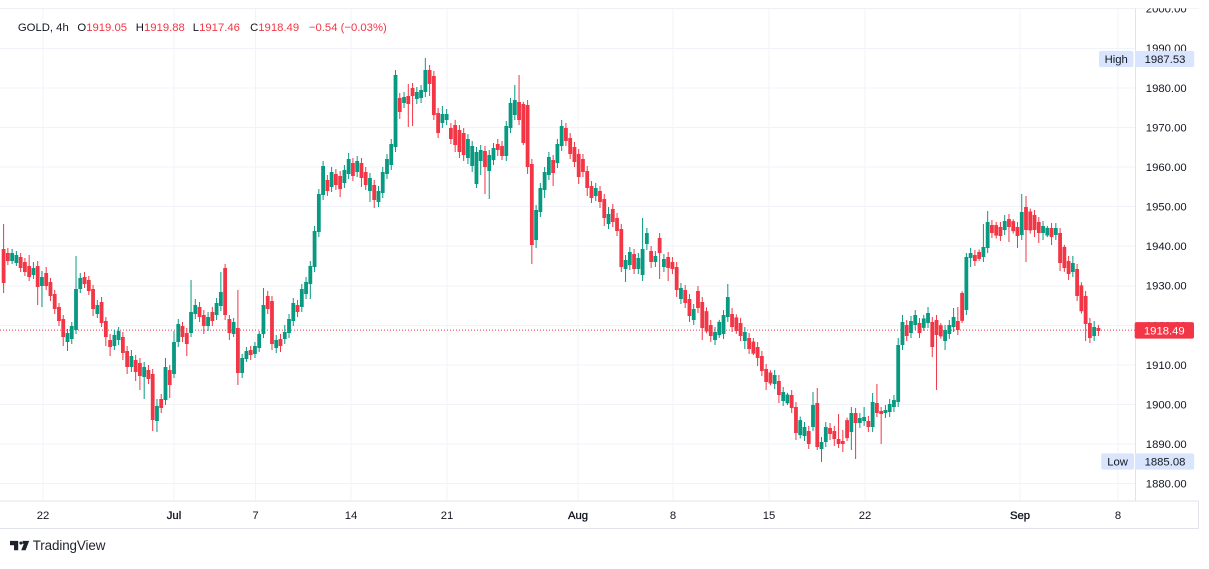  What do you see at coordinates (1166, 287) in the screenshot?
I see `svg-text: 1930.00` at bounding box center [1166, 287].